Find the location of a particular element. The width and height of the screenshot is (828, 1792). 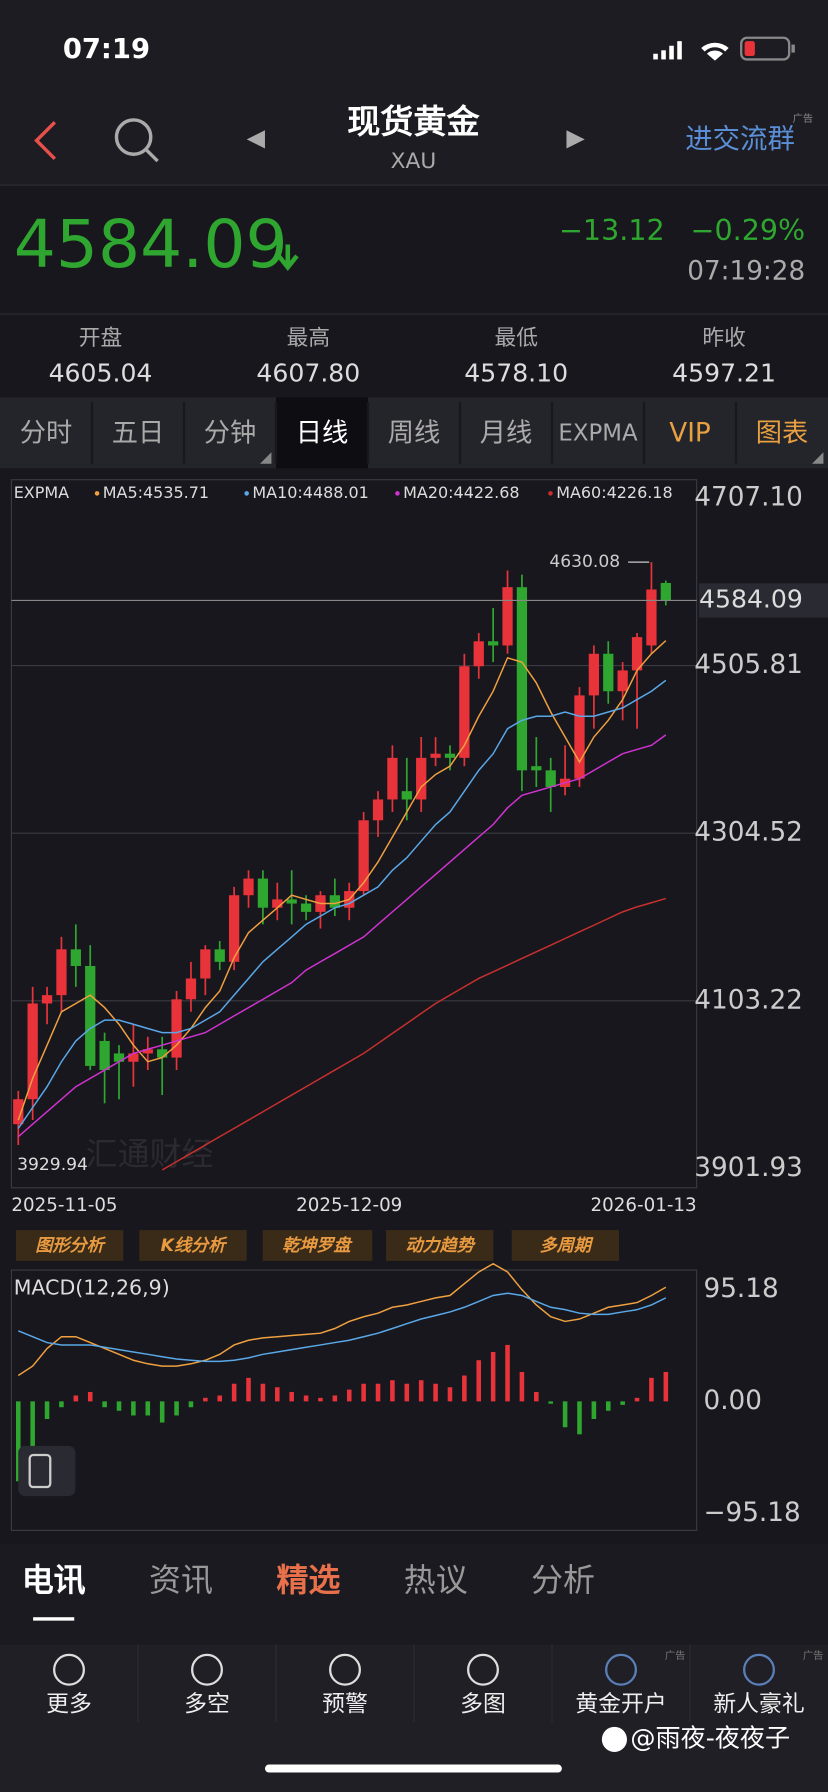

ad-tag: 广告 is located at coordinates (803, 118).